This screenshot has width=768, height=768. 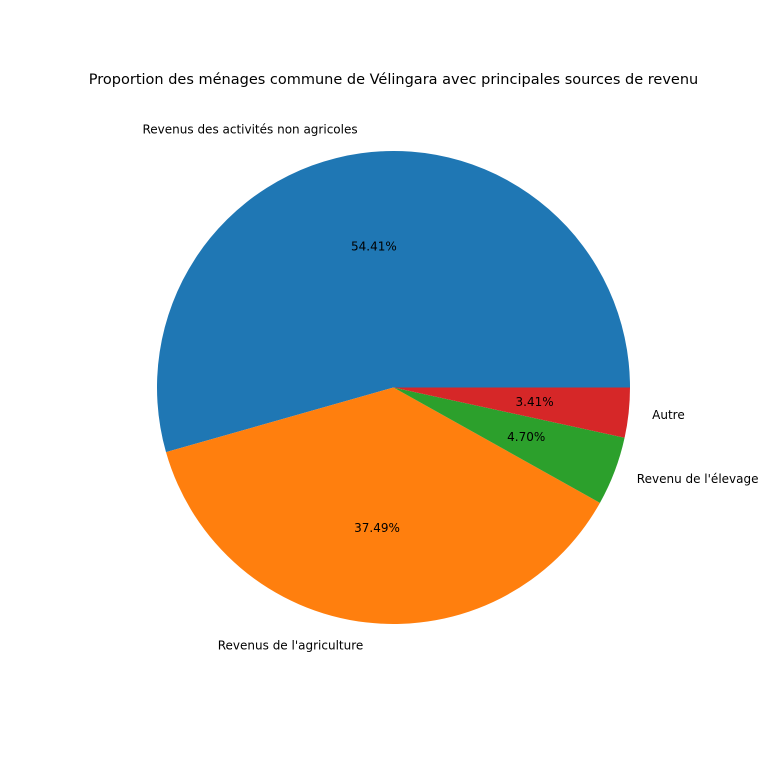 What do you see at coordinates (511, 412) in the screenshot?
I see `pie-slice-autre` at bounding box center [511, 412].